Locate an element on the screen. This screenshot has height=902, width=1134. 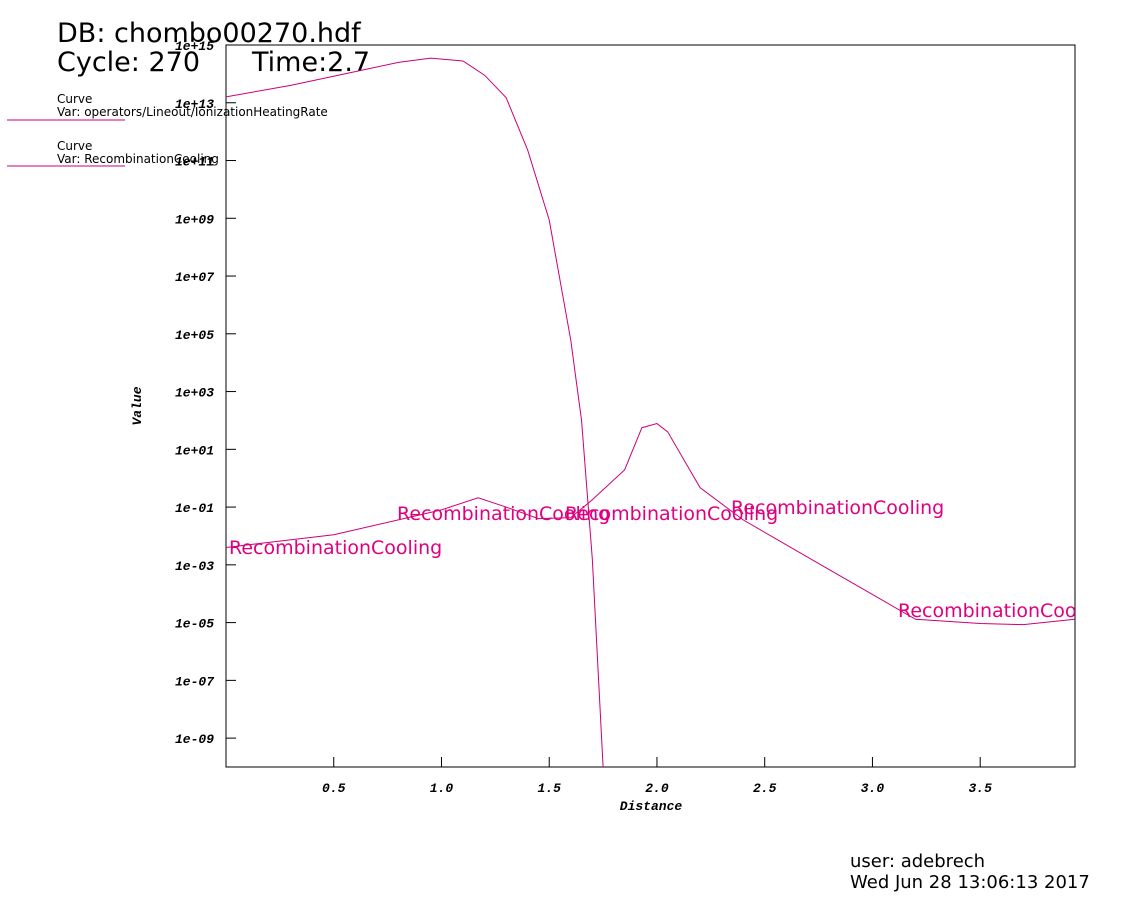
x-axis-label: Distance is located at coordinates (651, 806).